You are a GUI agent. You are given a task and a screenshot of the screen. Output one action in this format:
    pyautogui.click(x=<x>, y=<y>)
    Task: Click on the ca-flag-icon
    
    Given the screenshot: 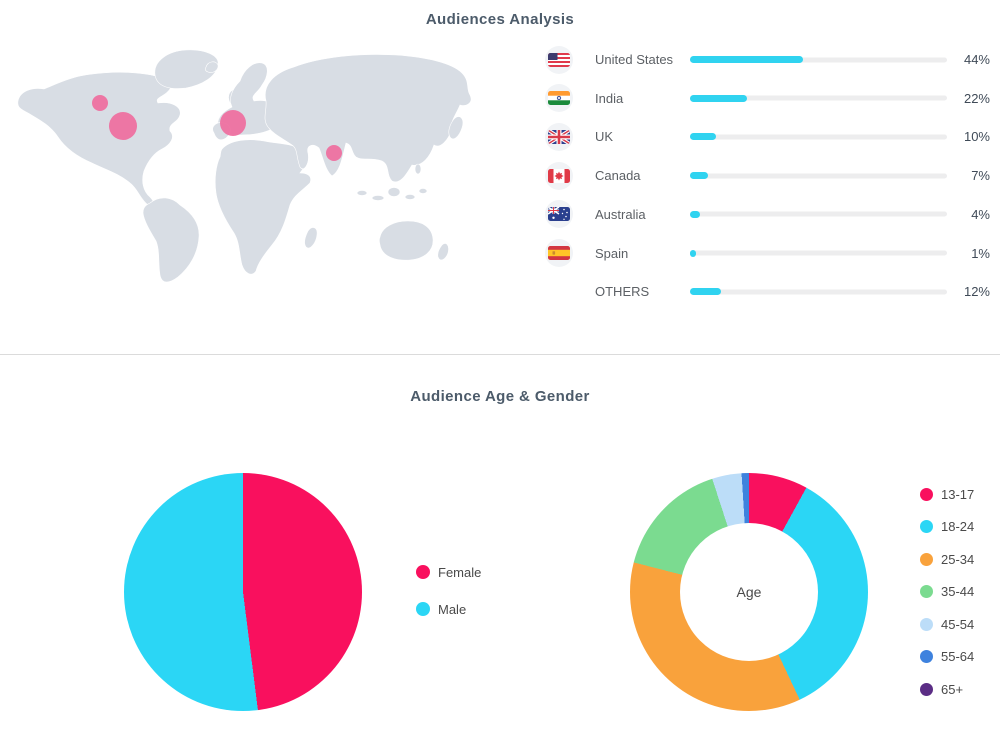 What is the action you would take?
    pyautogui.click(x=559, y=175)
    